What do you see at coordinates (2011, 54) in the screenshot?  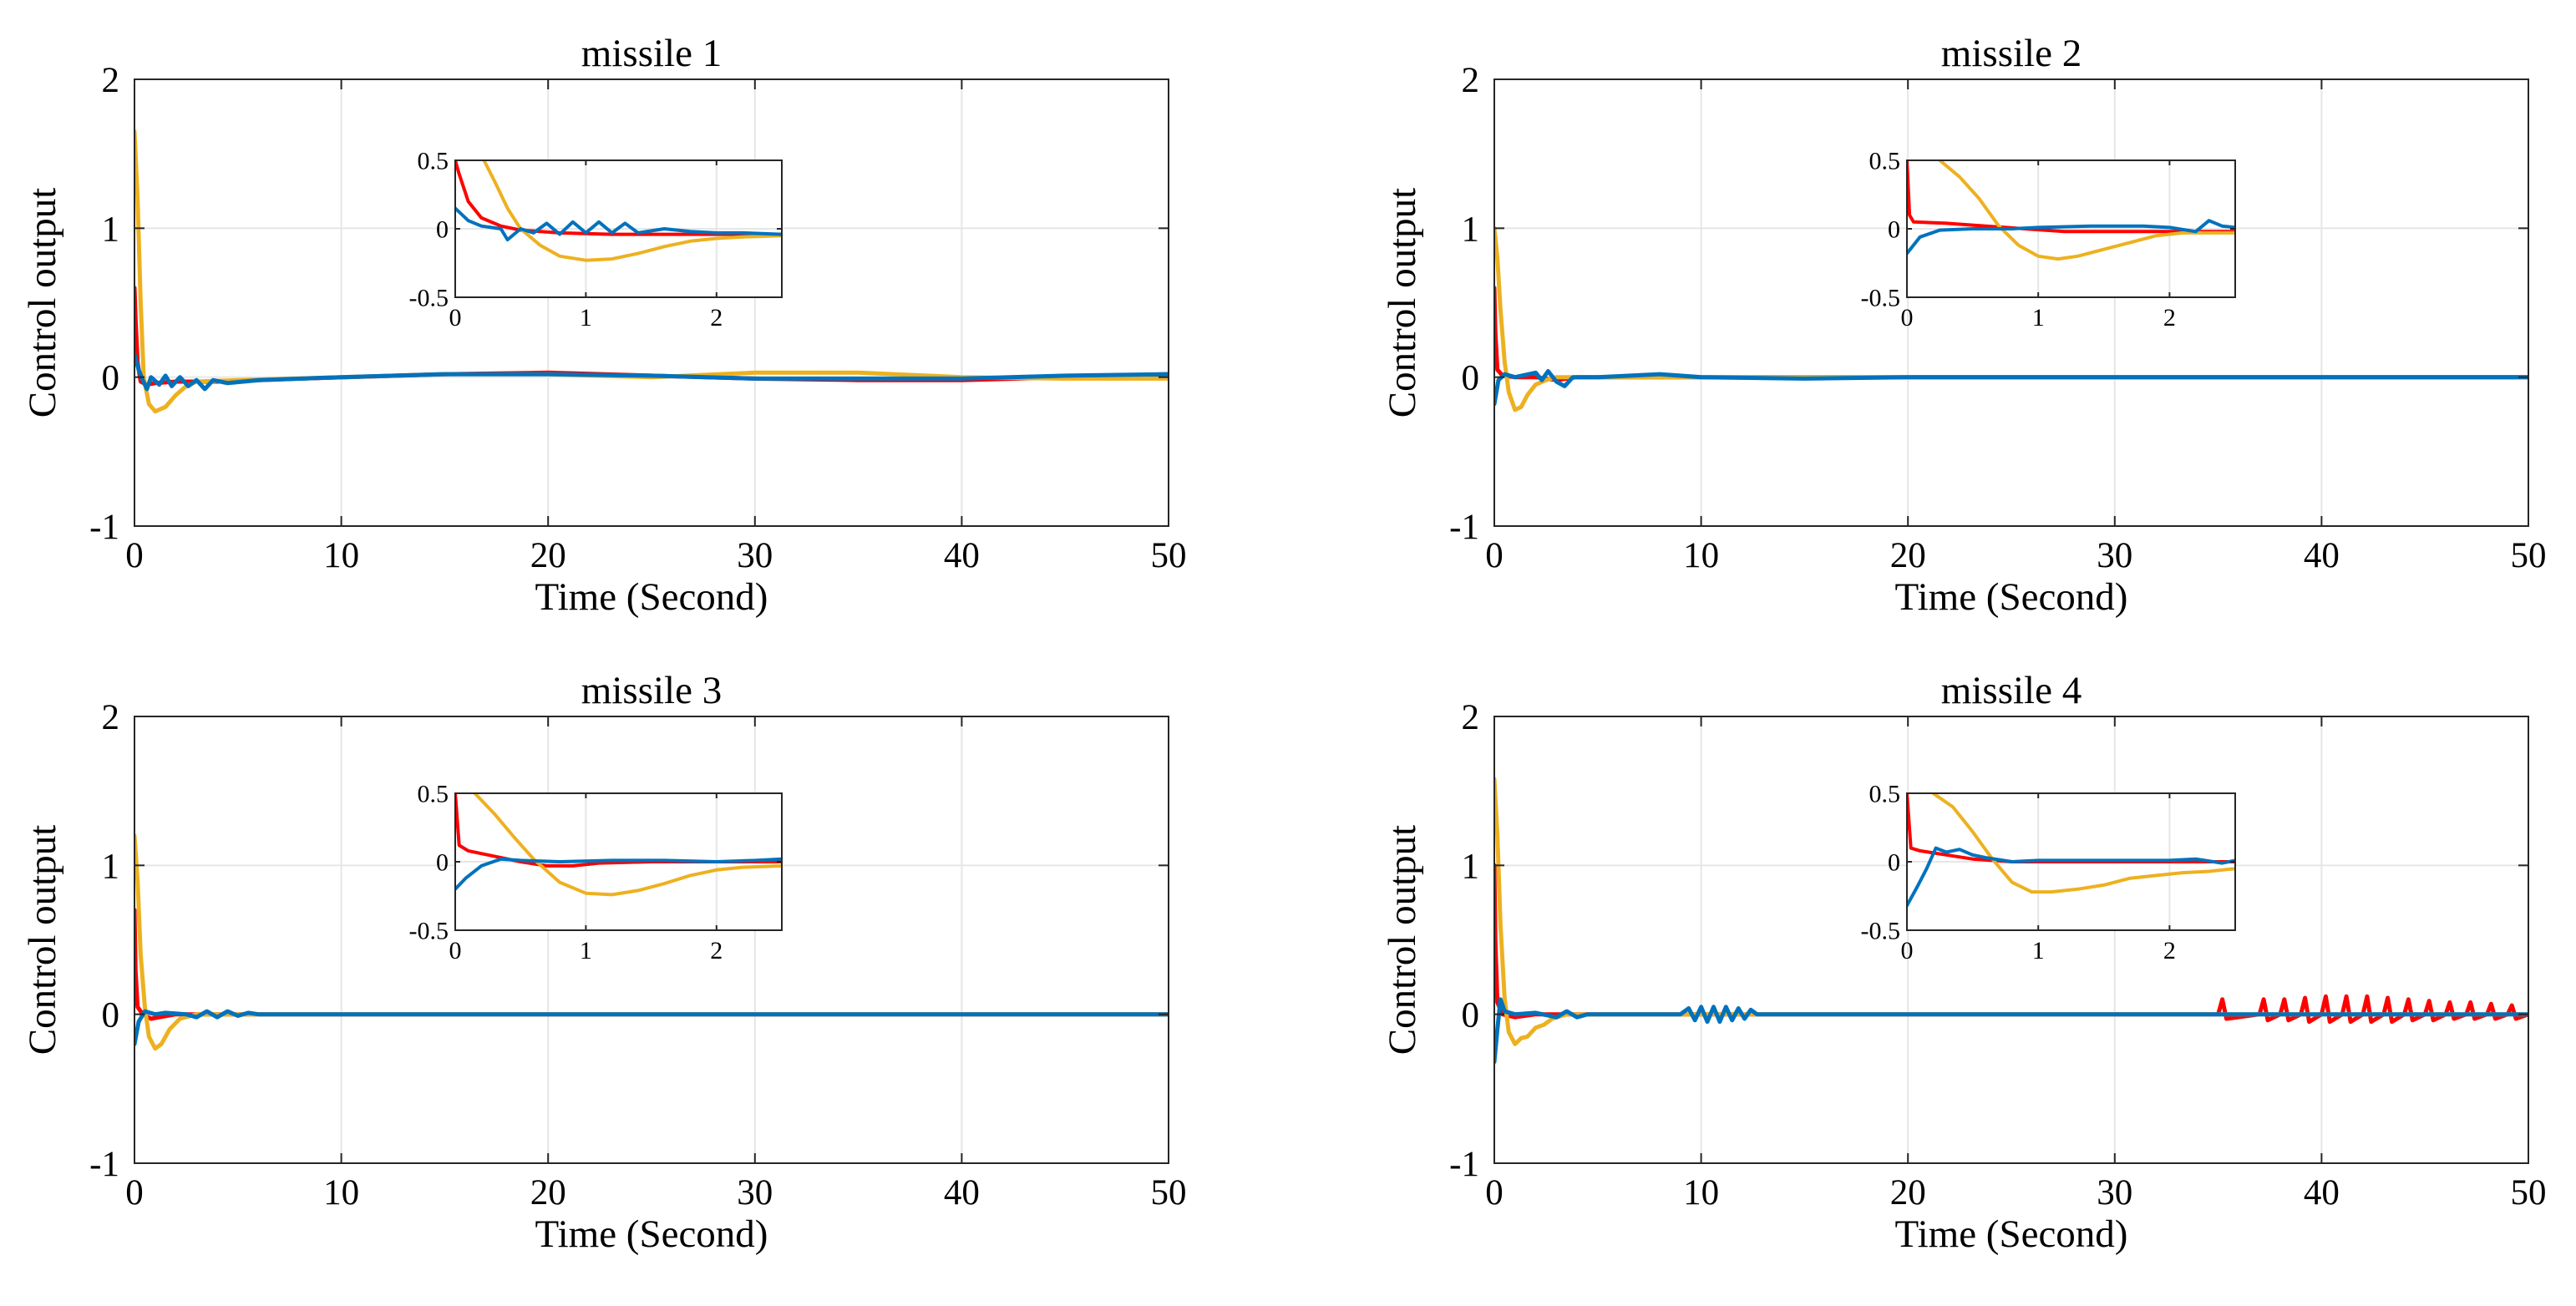 I see `chart-title: missile 2` at bounding box center [2011, 54].